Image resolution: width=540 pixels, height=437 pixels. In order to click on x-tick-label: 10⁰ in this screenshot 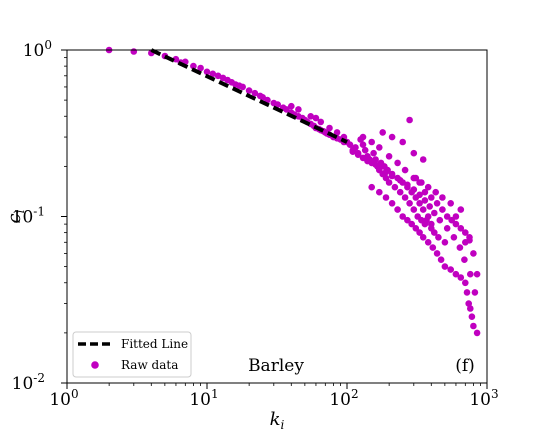, I will do `click(63, 398)`.